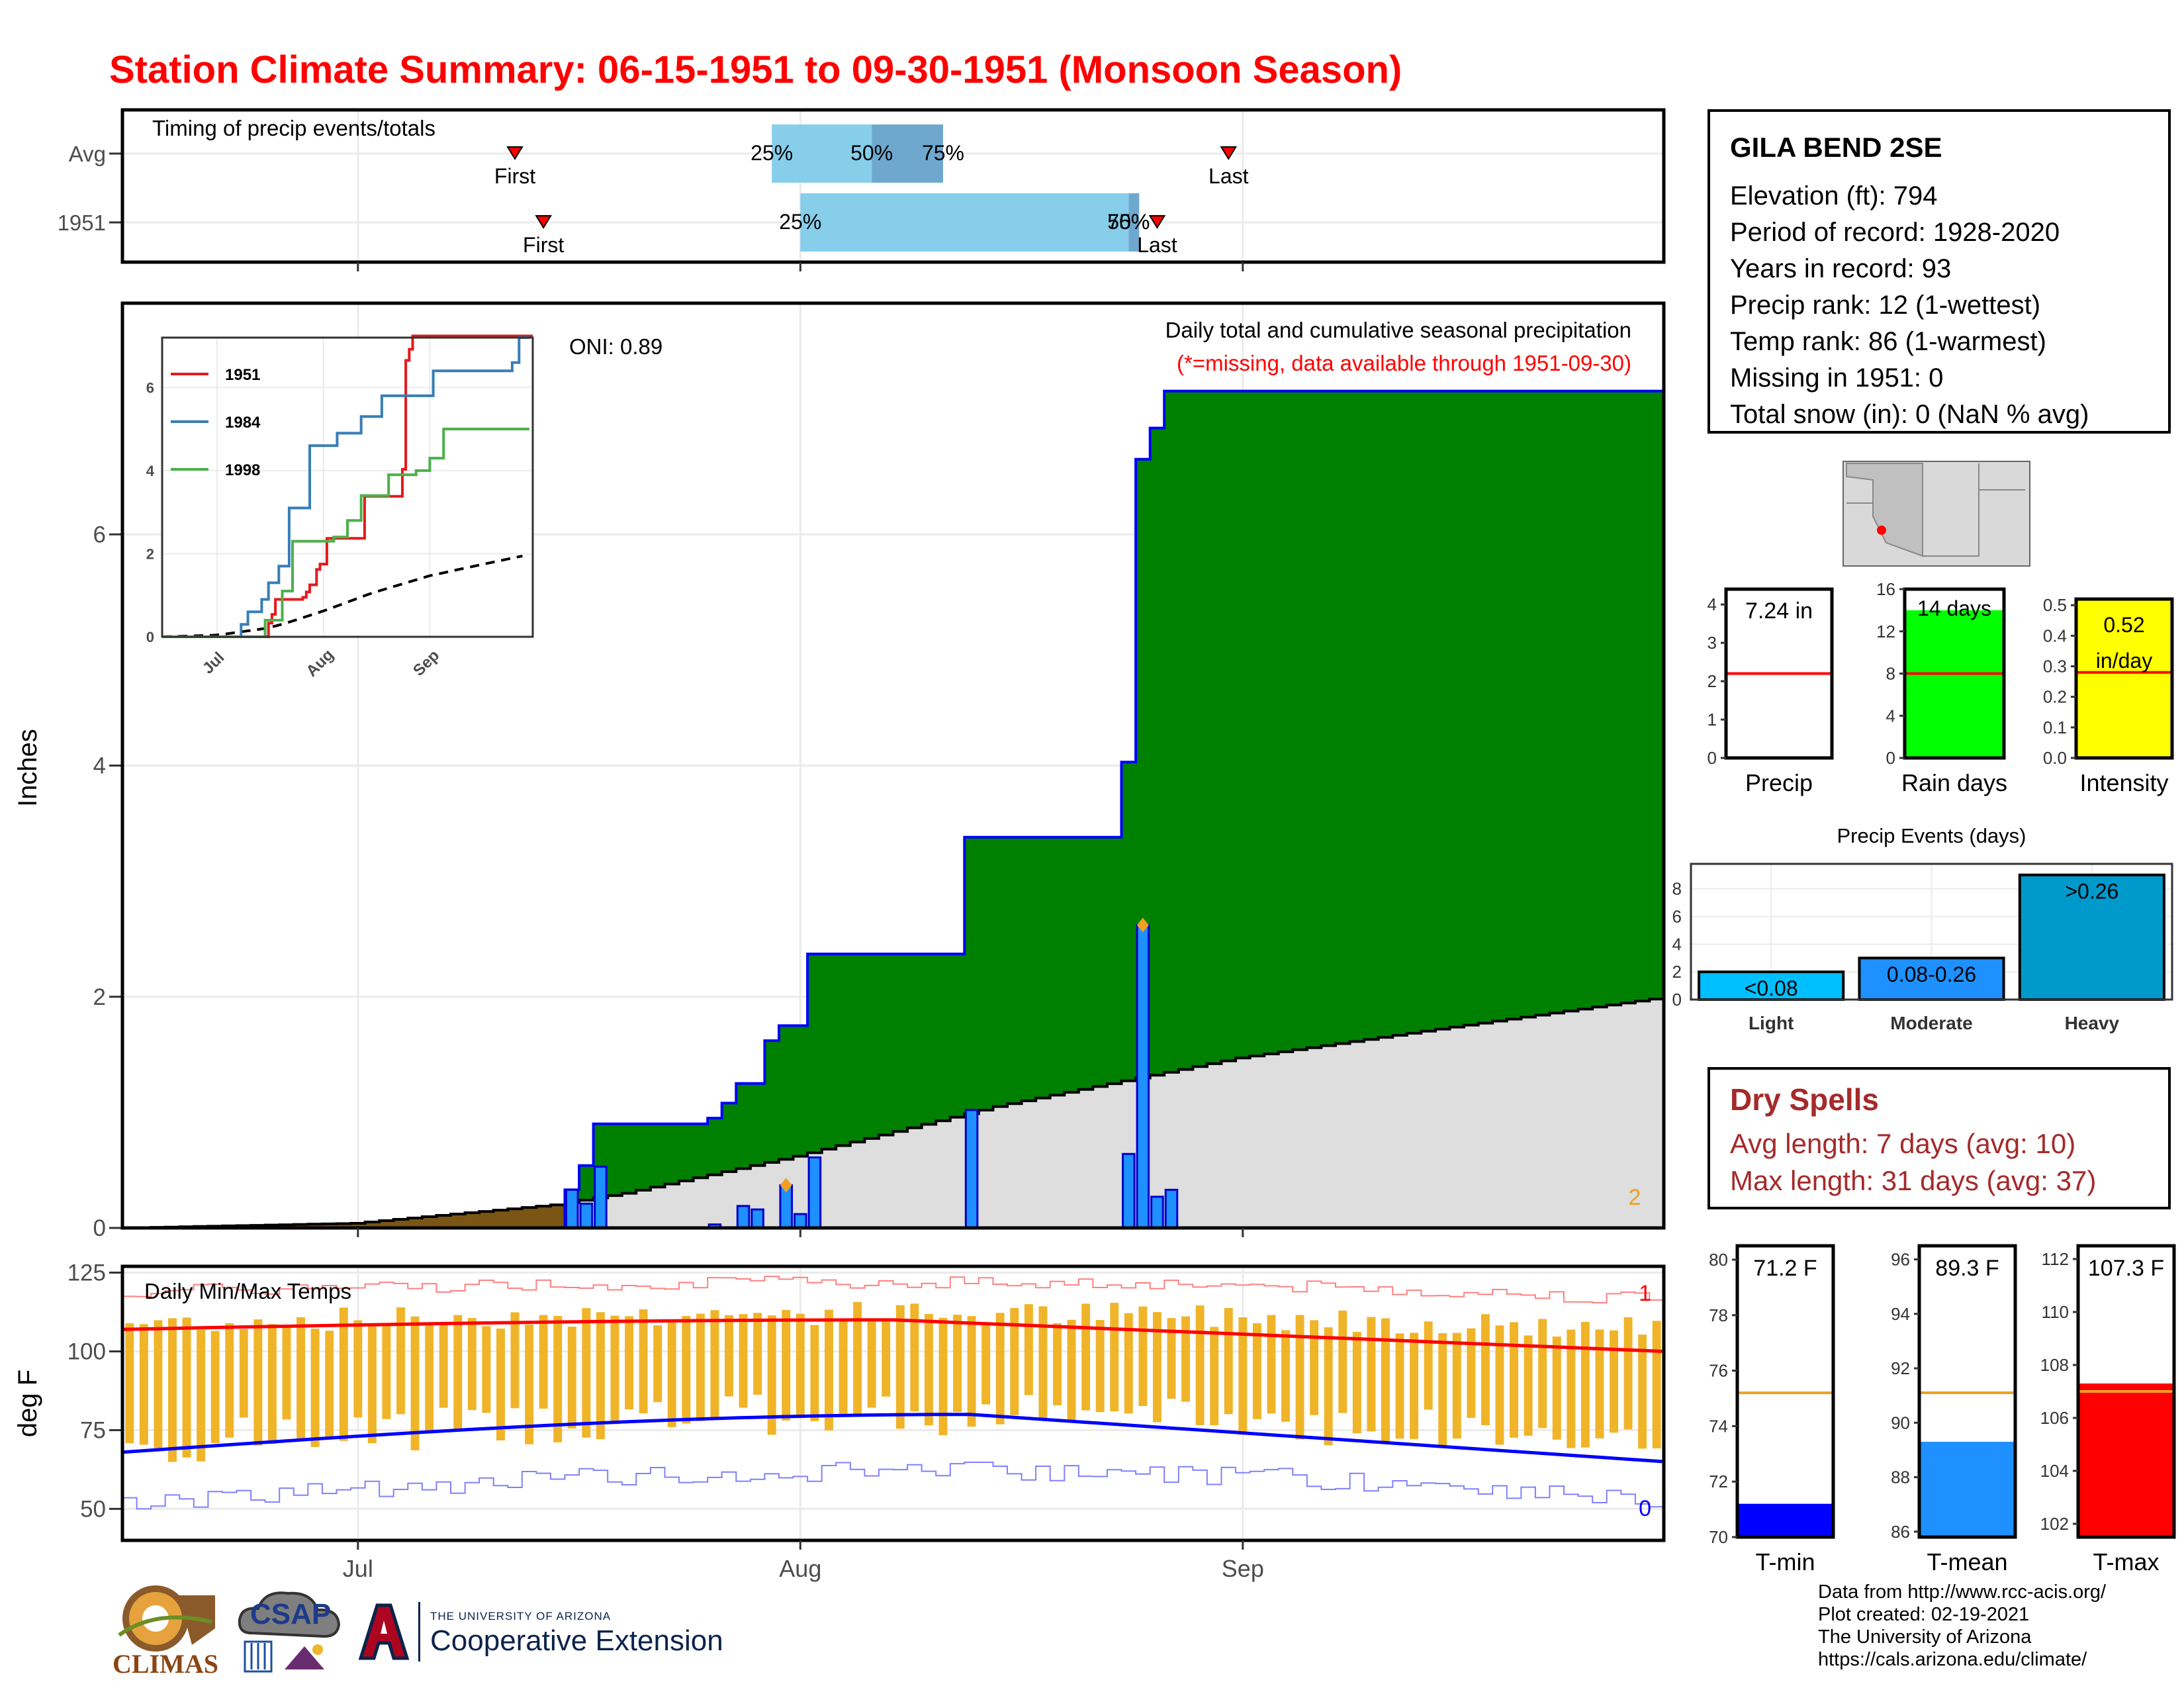  I want to click on tmax_gauge-border, so click(2126, 1391).